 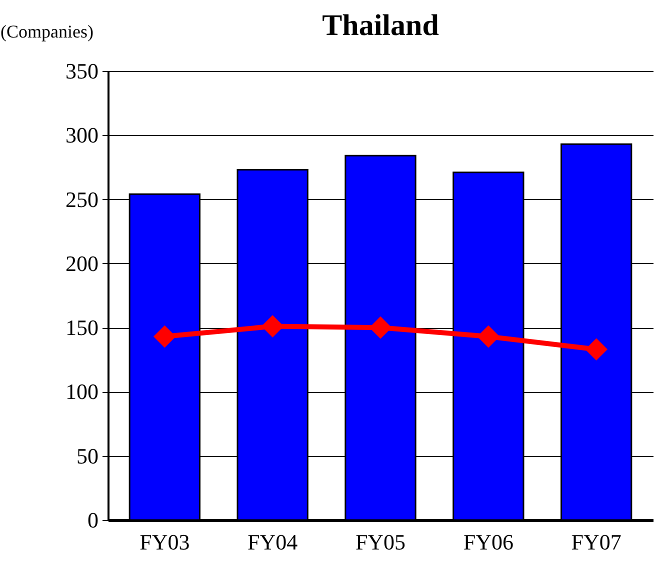 I want to click on y-tick-label: 250, so click(x=82, y=199).